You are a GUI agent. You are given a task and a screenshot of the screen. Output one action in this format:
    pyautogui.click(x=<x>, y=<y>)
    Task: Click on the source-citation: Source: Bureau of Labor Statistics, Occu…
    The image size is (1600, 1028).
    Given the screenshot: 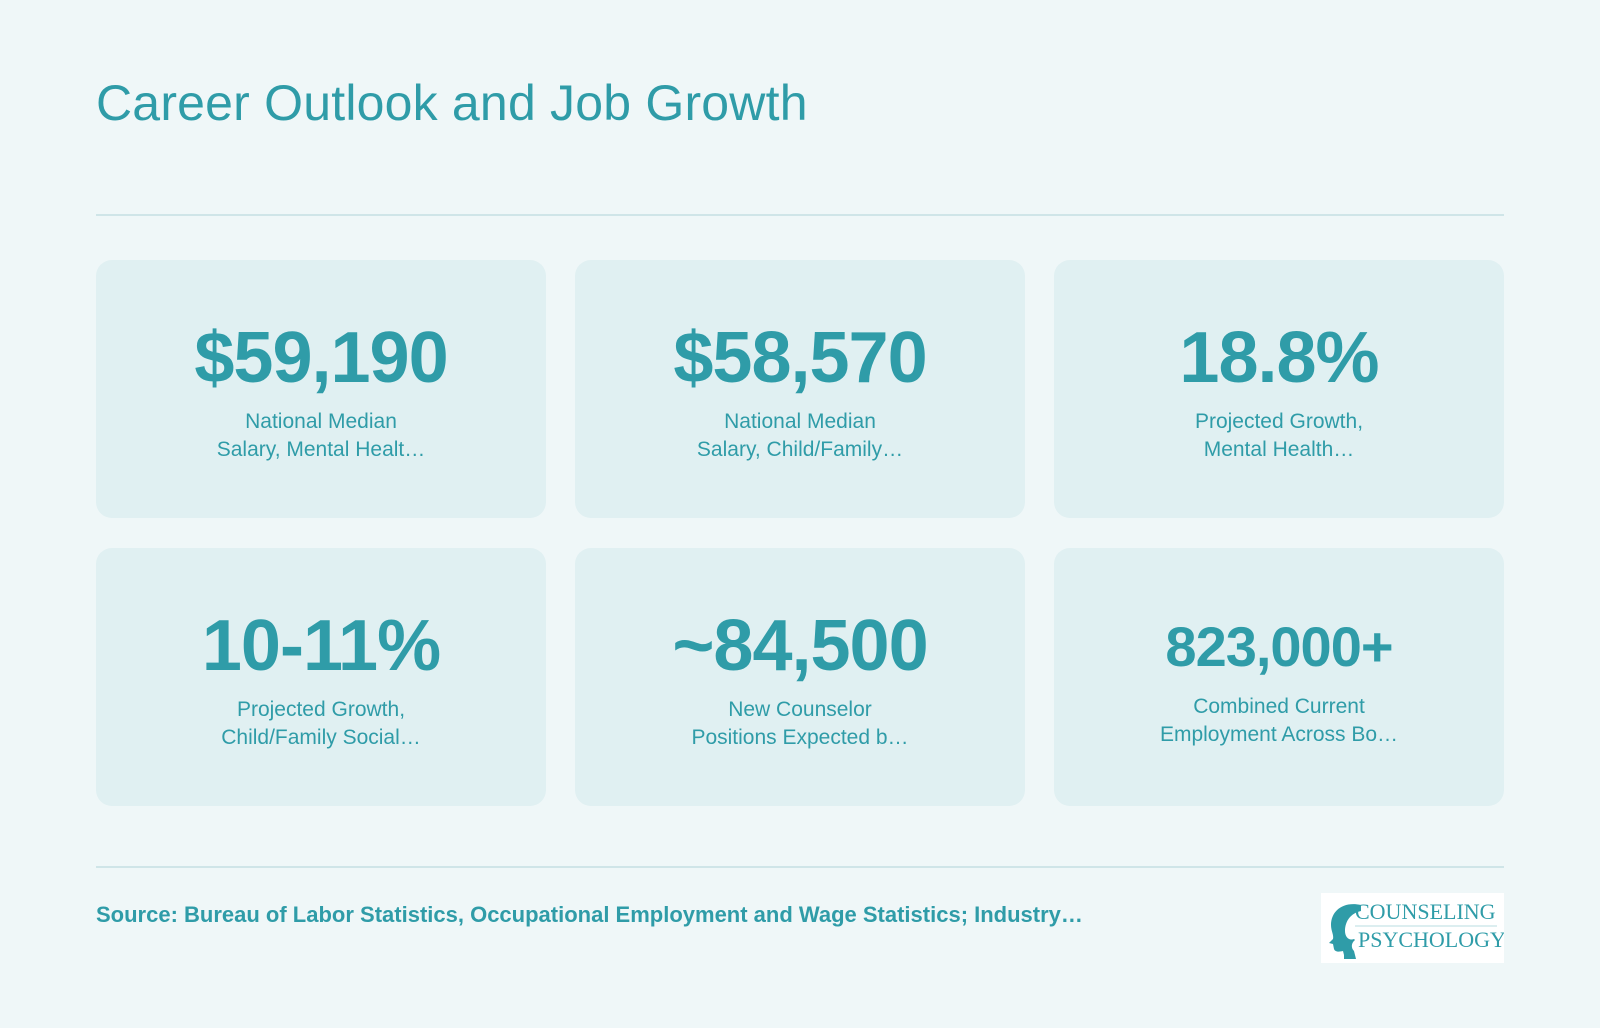 What is the action you would take?
    pyautogui.click(x=589, y=914)
    